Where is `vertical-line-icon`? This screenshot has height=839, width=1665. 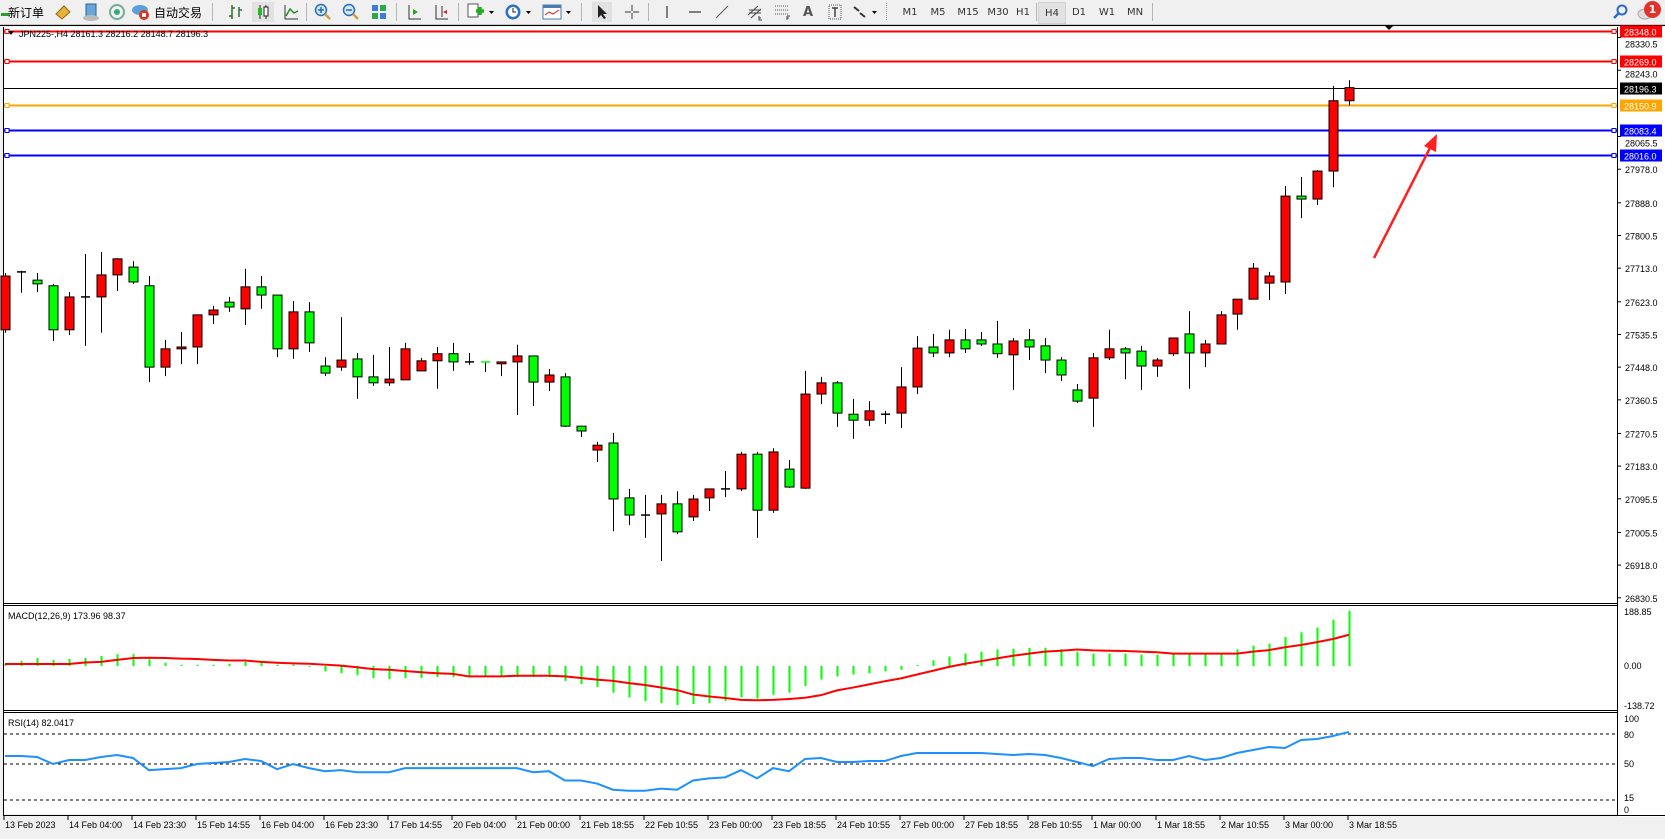 vertical-line-icon is located at coordinates (667, 12).